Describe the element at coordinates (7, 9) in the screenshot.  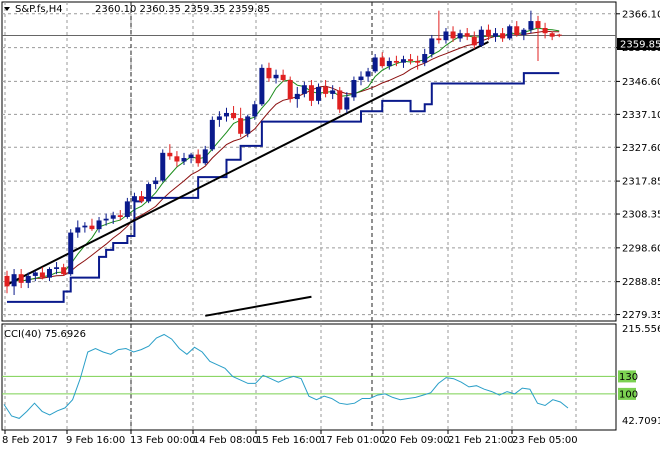
I see `collapse-triangle-icon` at that location.